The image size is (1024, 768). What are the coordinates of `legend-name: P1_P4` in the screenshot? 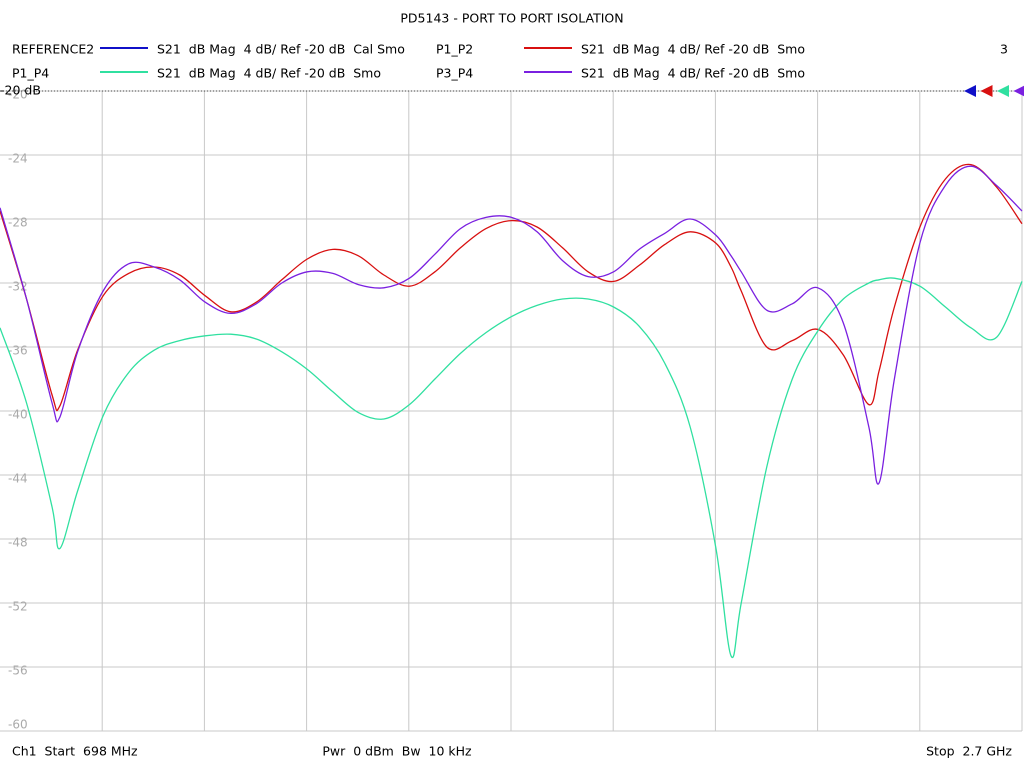 It's located at (30, 73).